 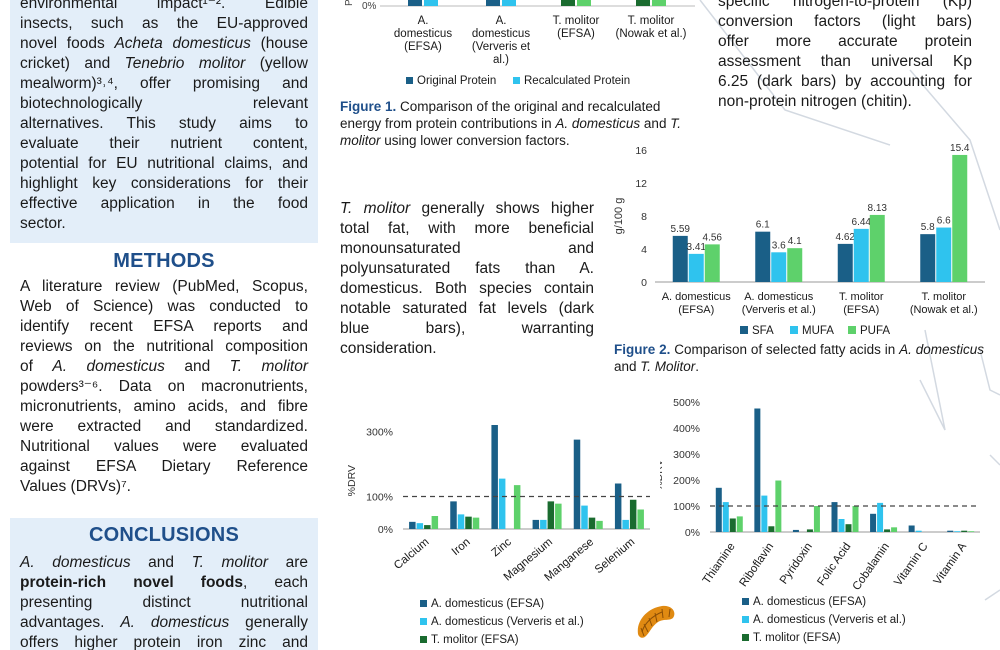 I want to click on text-line: biotechnologically relevant, so click(x=164, y=103).